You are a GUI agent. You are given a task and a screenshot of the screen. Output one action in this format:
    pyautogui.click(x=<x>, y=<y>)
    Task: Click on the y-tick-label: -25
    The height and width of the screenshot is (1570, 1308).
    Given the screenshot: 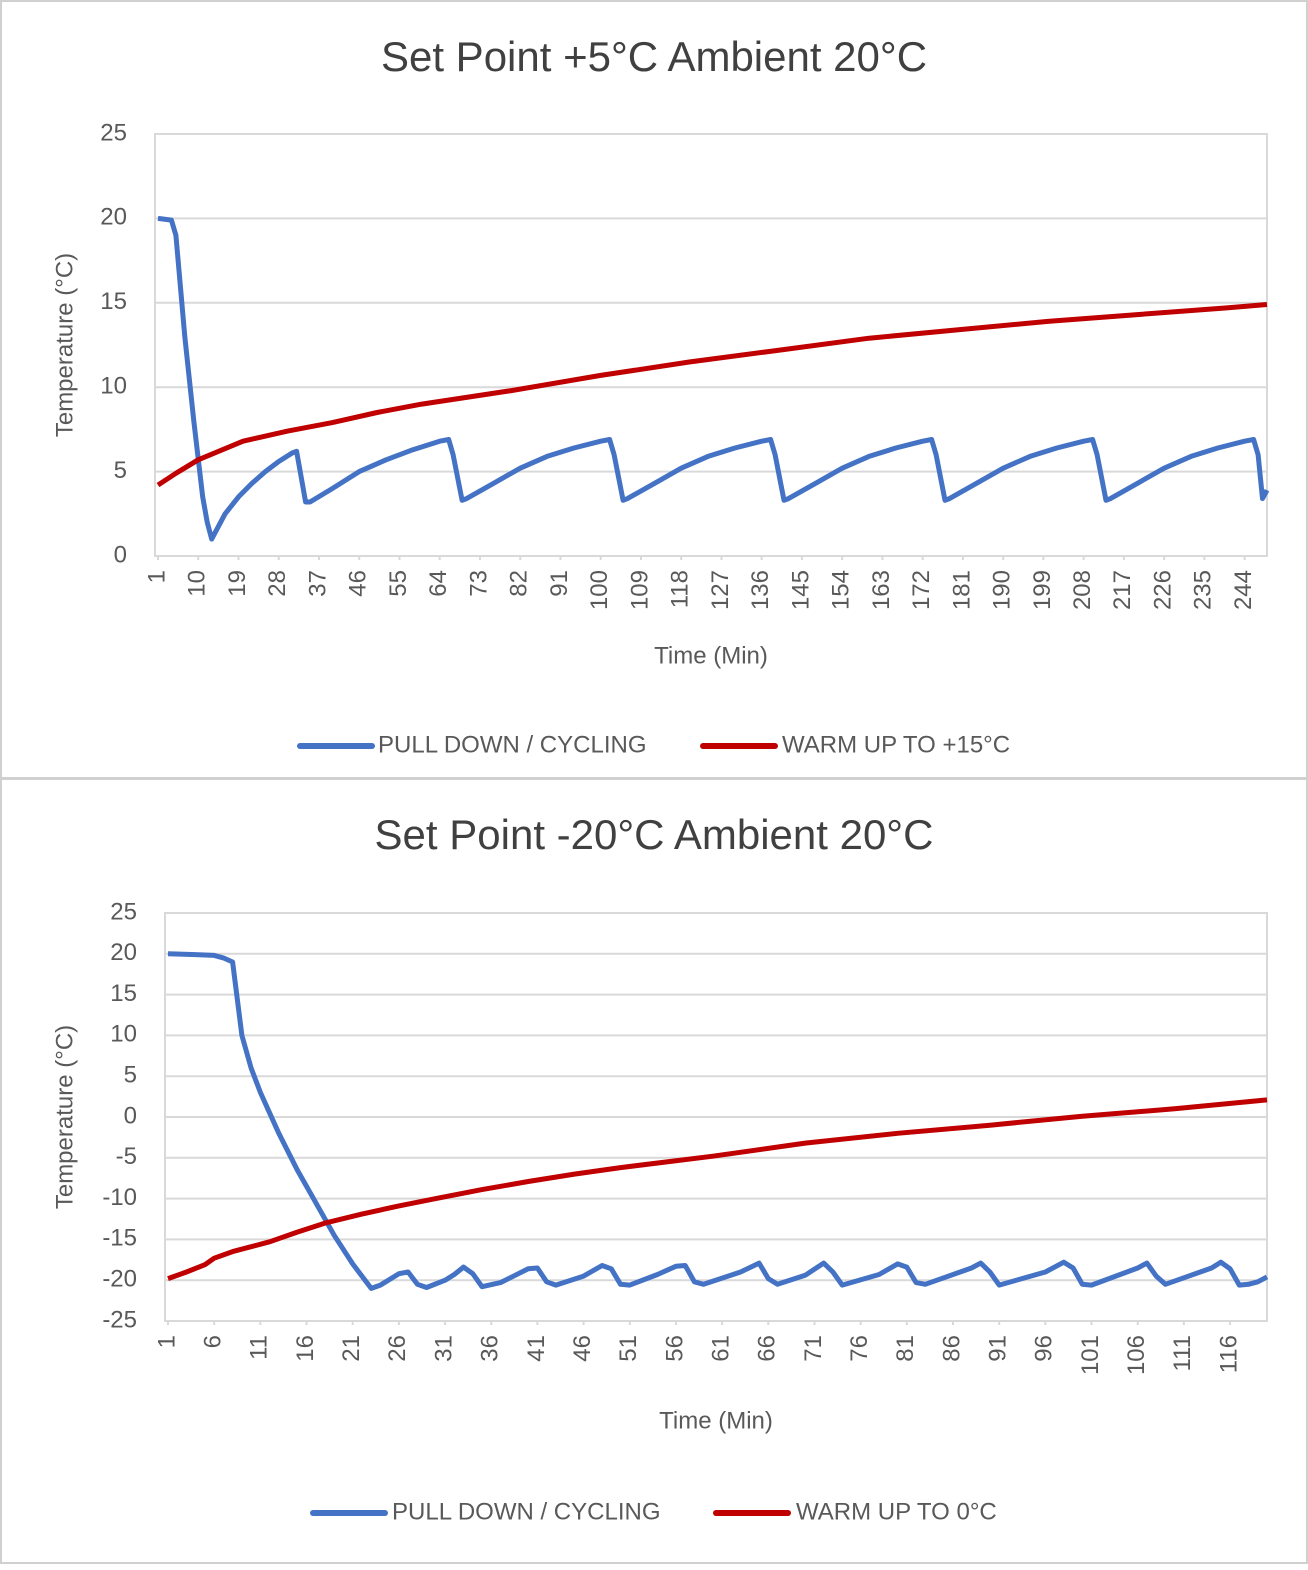 What is the action you would take?
    pyautogui.click(x=119, y=1319)
    